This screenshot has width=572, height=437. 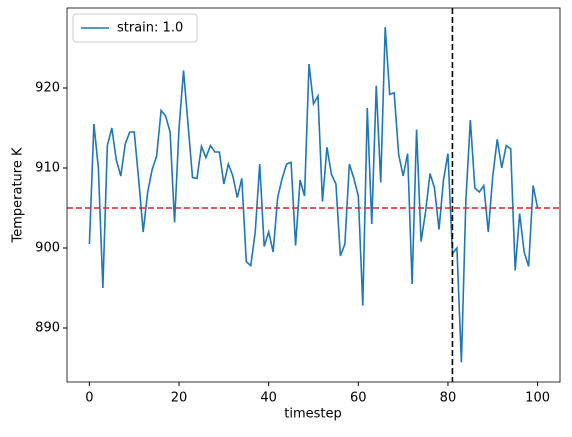 What do you see at coordinates (89, 398) in the screenshot?
I see `x-tick-label: 0` at bounding box center [89, 398].